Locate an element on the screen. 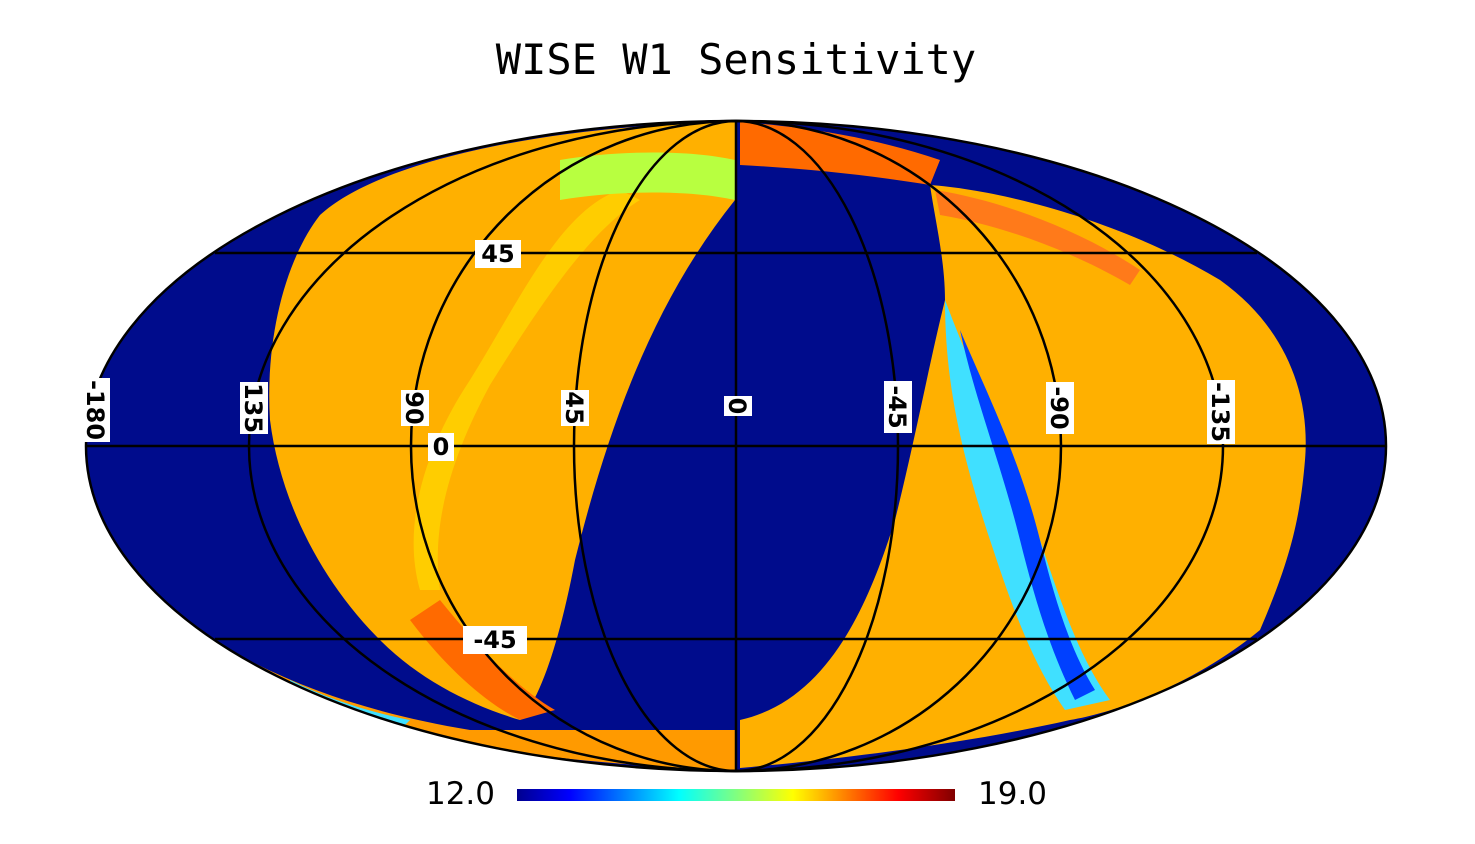 This screenshot has width=1475, height=844. colorbar: 12.0 19.0 is located at coordinates (736, 794).